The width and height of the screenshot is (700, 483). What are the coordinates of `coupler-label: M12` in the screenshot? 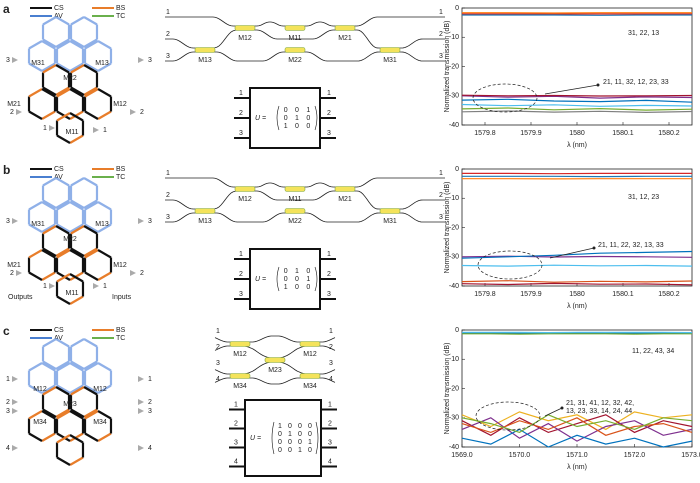 It's located at (245, 38).